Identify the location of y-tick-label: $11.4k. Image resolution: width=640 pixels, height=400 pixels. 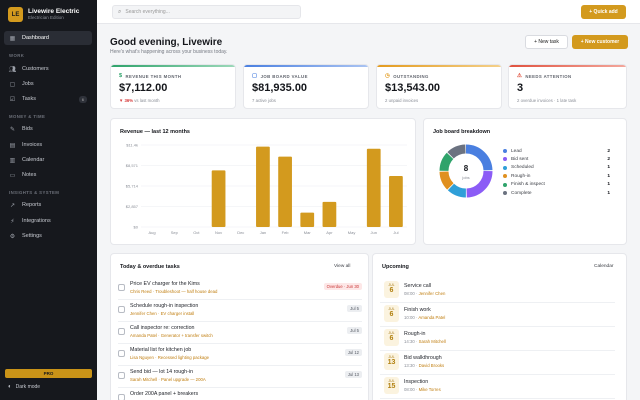
(132, 145).